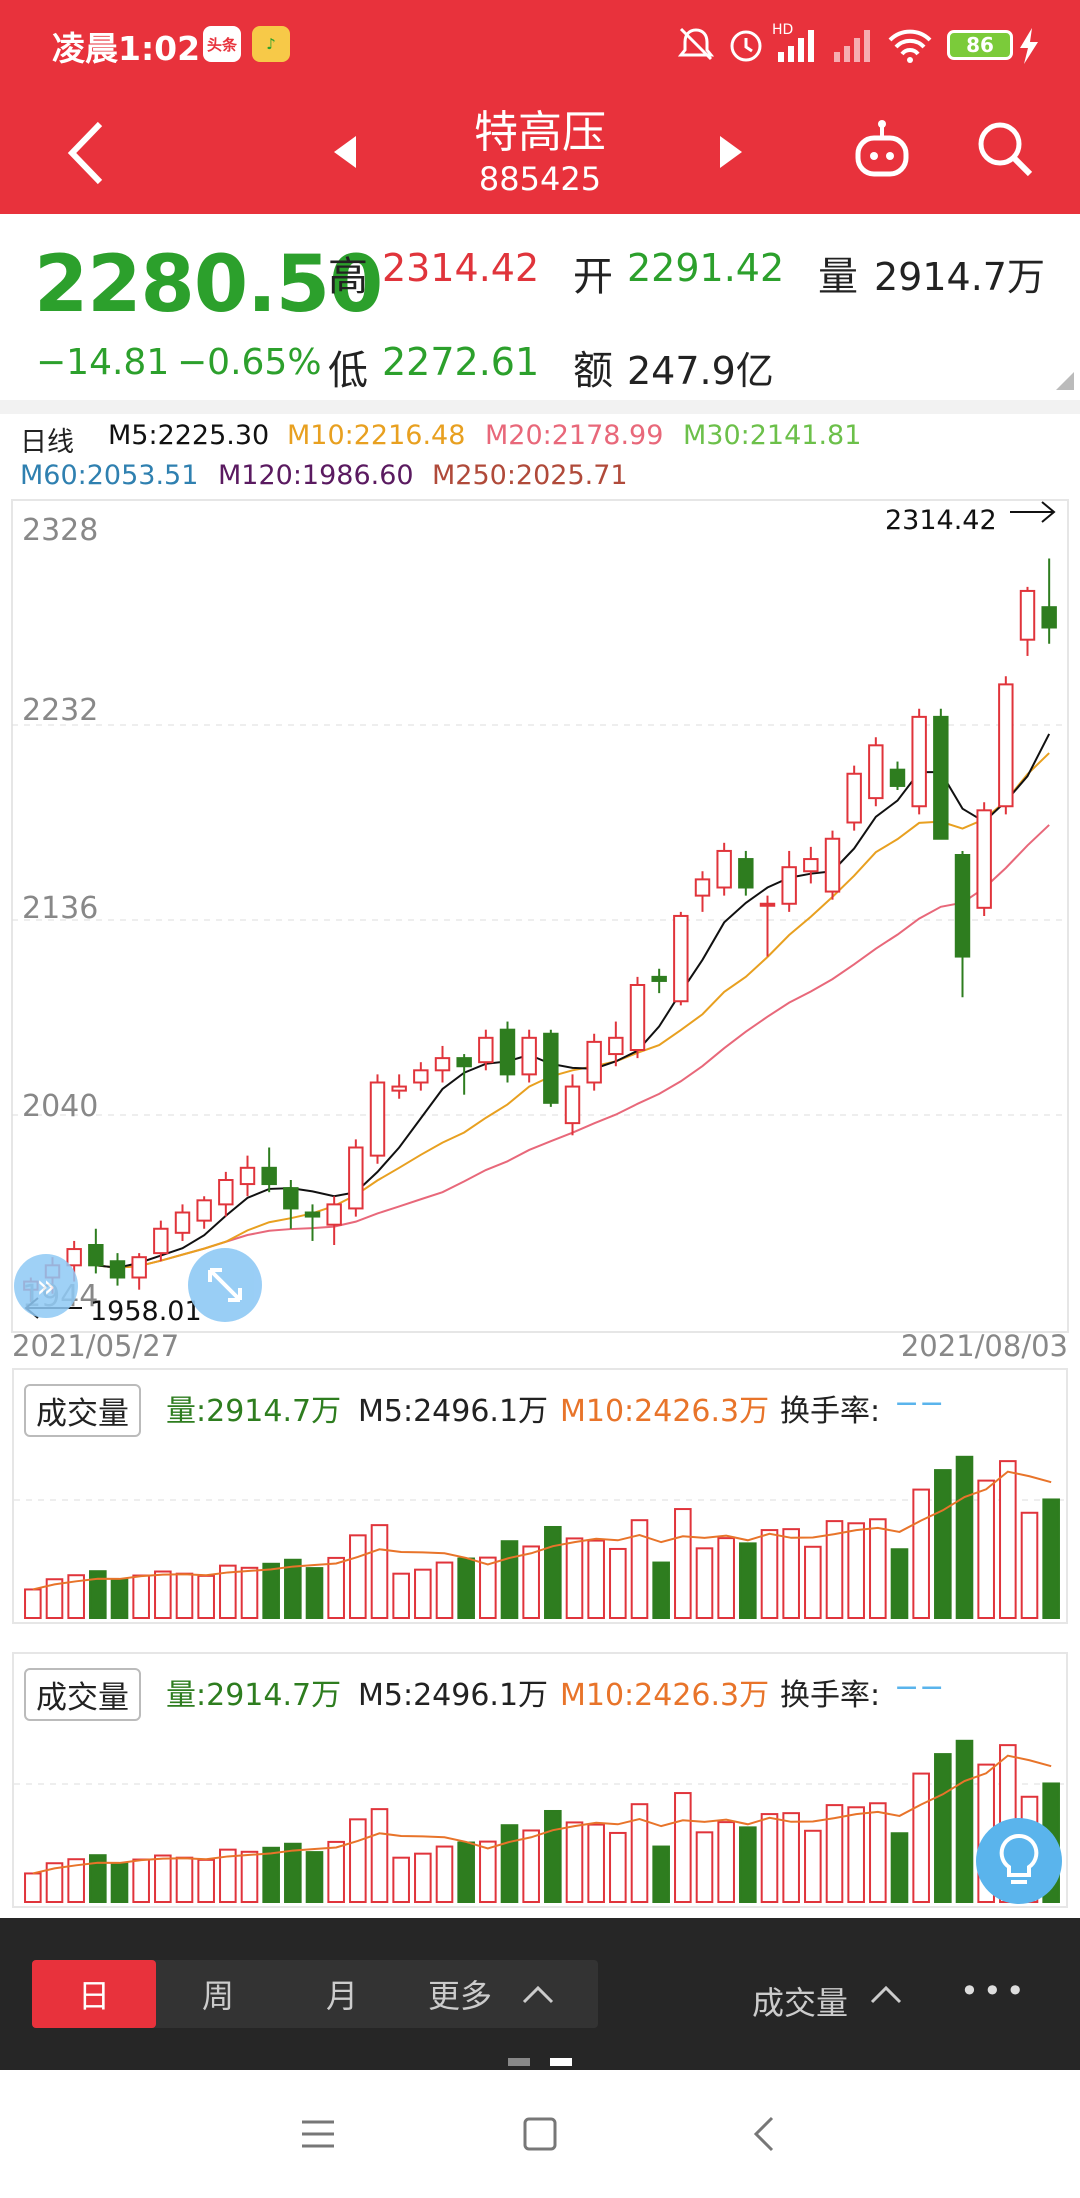 The width and height of the screenshot is (1080, 2198). What do you see at coordinates (1019, 1861) in the screenshot?
I see `tips-bulb-icon` at bounding box center [1019, 1861].